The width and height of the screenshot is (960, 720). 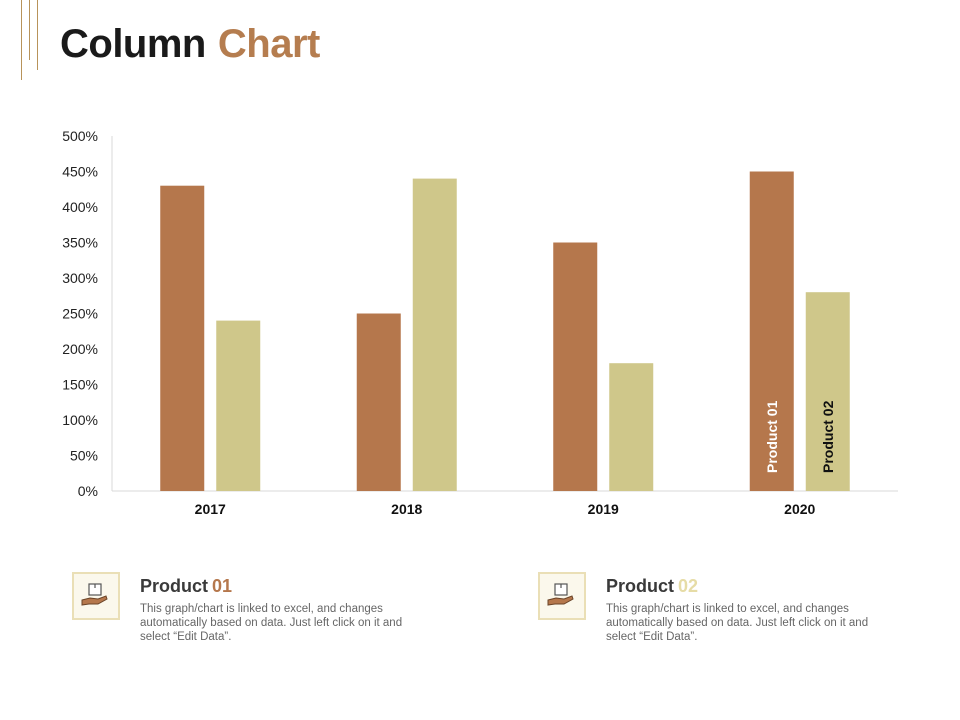 I want to click on series-label: Product 01, so click(x=772, y=436).